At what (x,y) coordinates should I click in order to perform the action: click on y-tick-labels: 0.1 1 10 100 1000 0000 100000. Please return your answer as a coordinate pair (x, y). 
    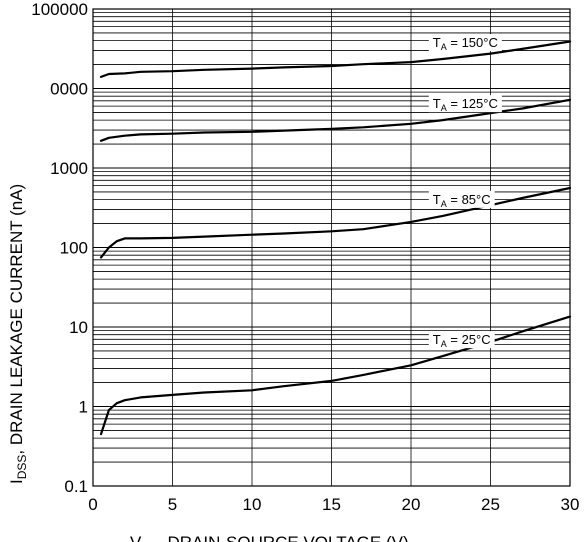
    Looking at the image, I should click on (59, 248).